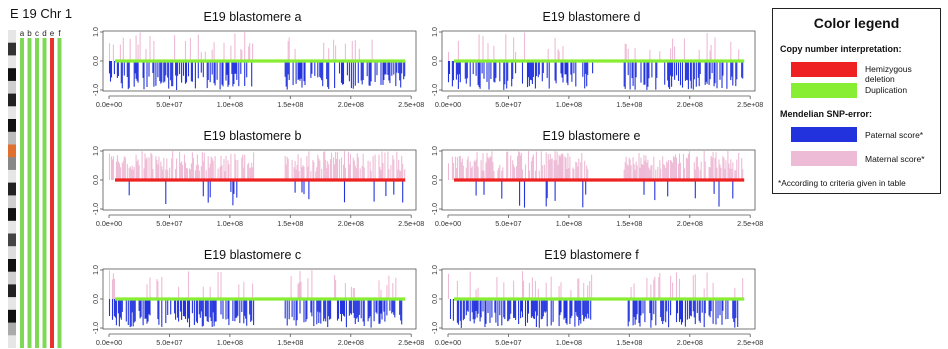  Describe the element at coordinates (22, 193) in the screenshot. I see `ideogram-lane-a` at that location.